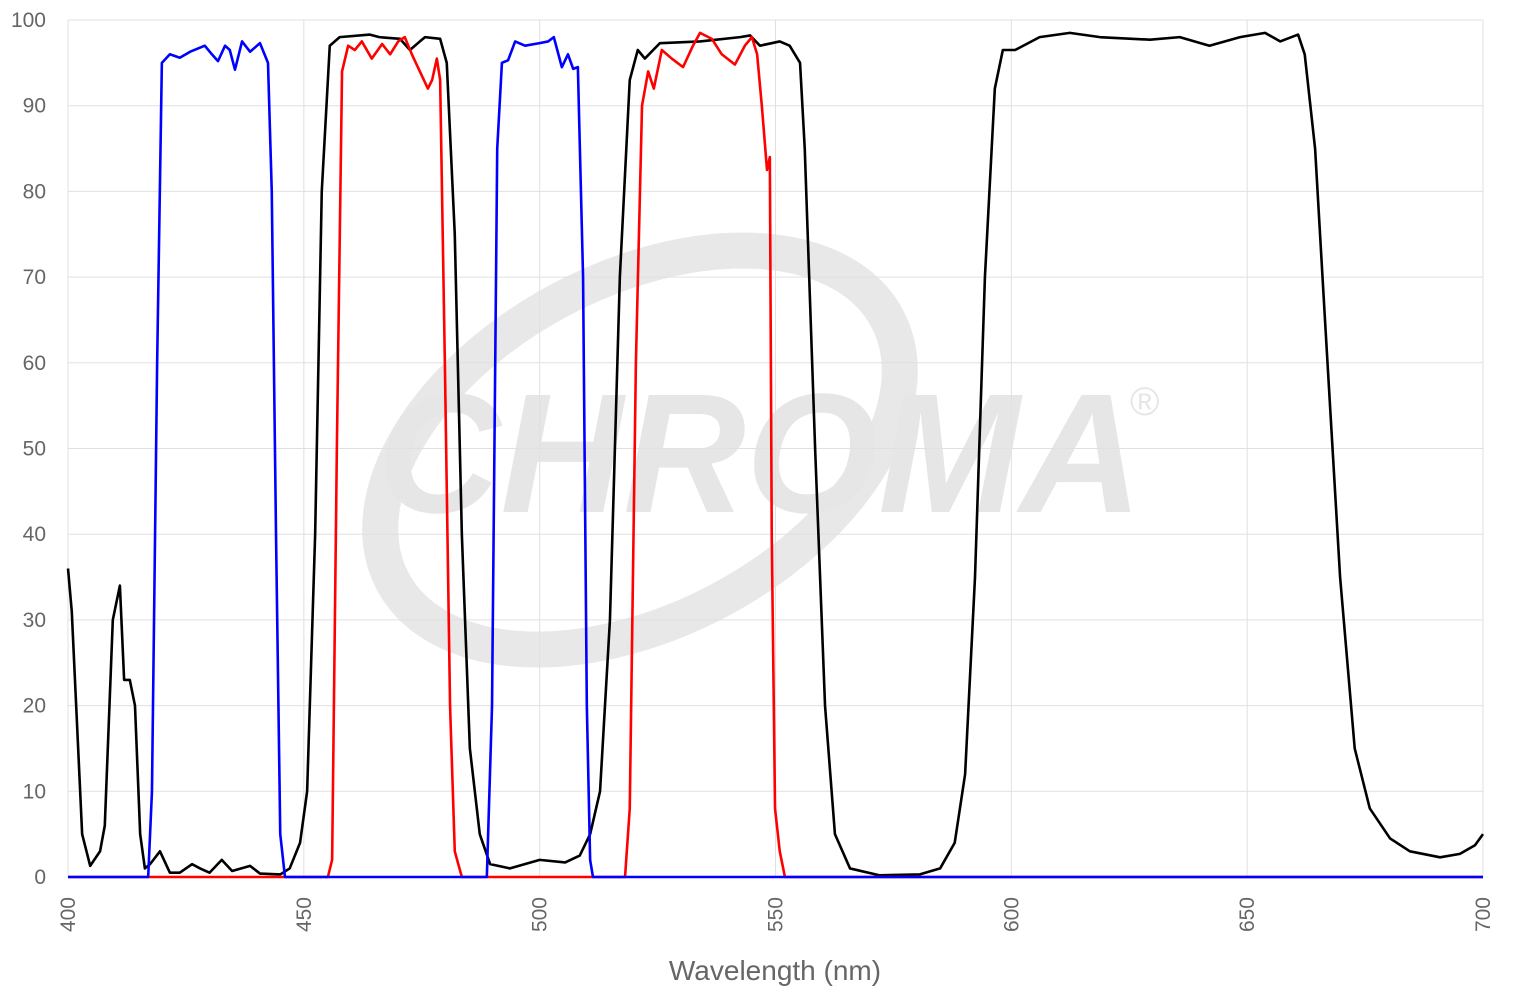 This screenshot has height=1000, width=1520. What do you see at coordinates (34, 277) in the screenshot?
I see `y-tick-label: 70` at bounding box center [34, 277].